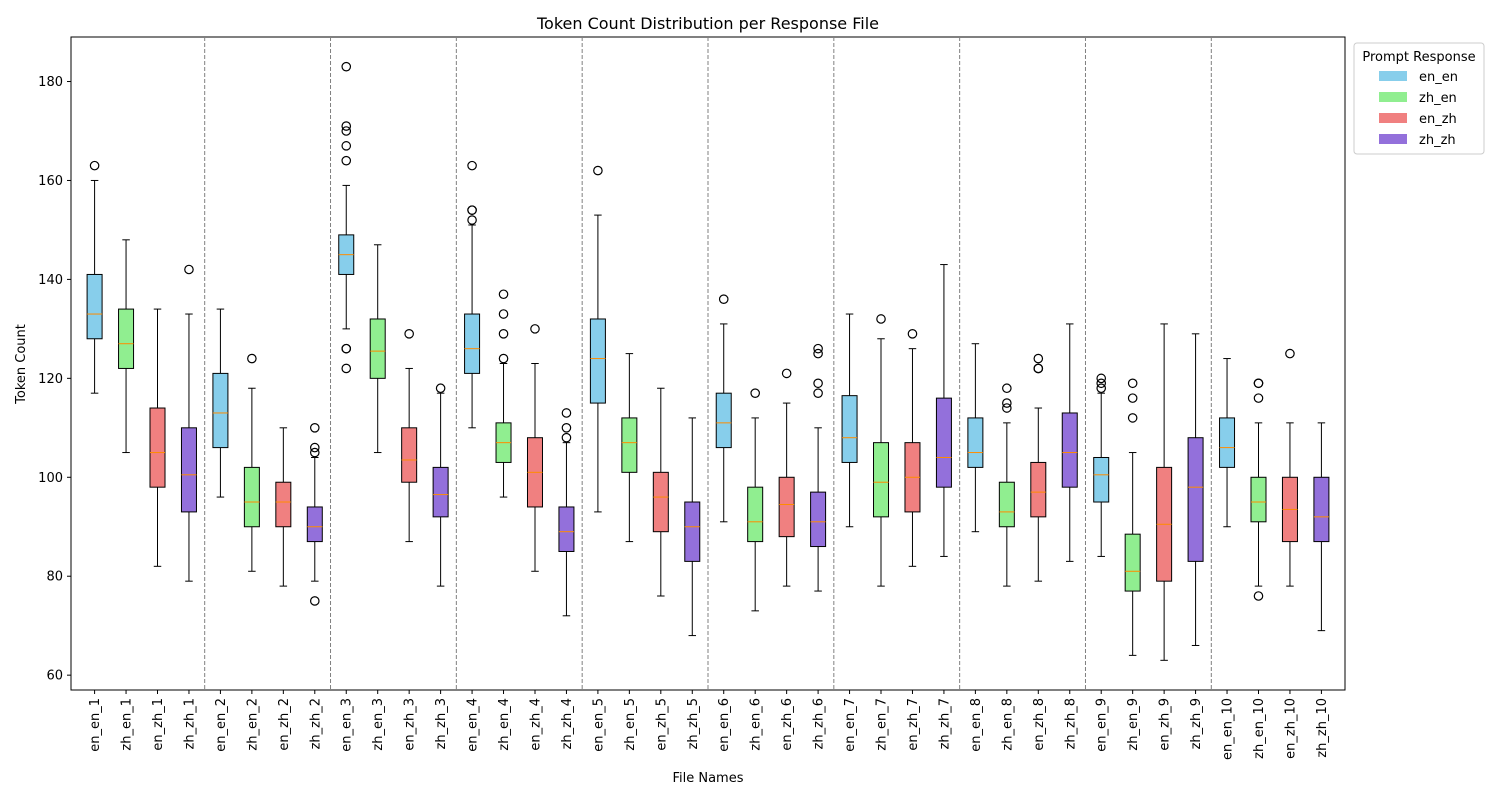 This screenshot has height=804, width=1500. Describe the element at coordinates (189, 723) in the screenshot. I see `x-tick-label: zh_zh_1` at that location.